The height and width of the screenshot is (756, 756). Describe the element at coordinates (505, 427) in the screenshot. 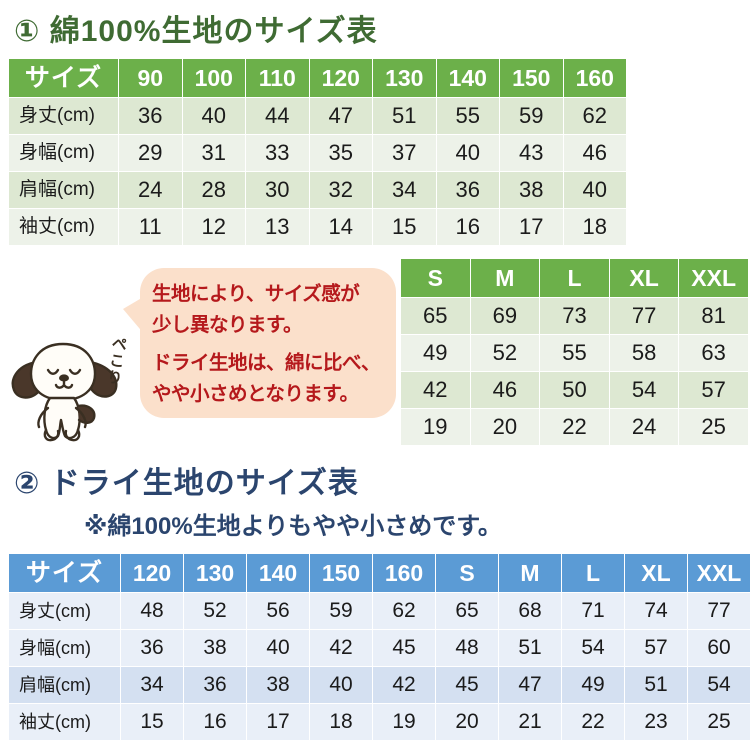

I see `cell: 20` at that location.